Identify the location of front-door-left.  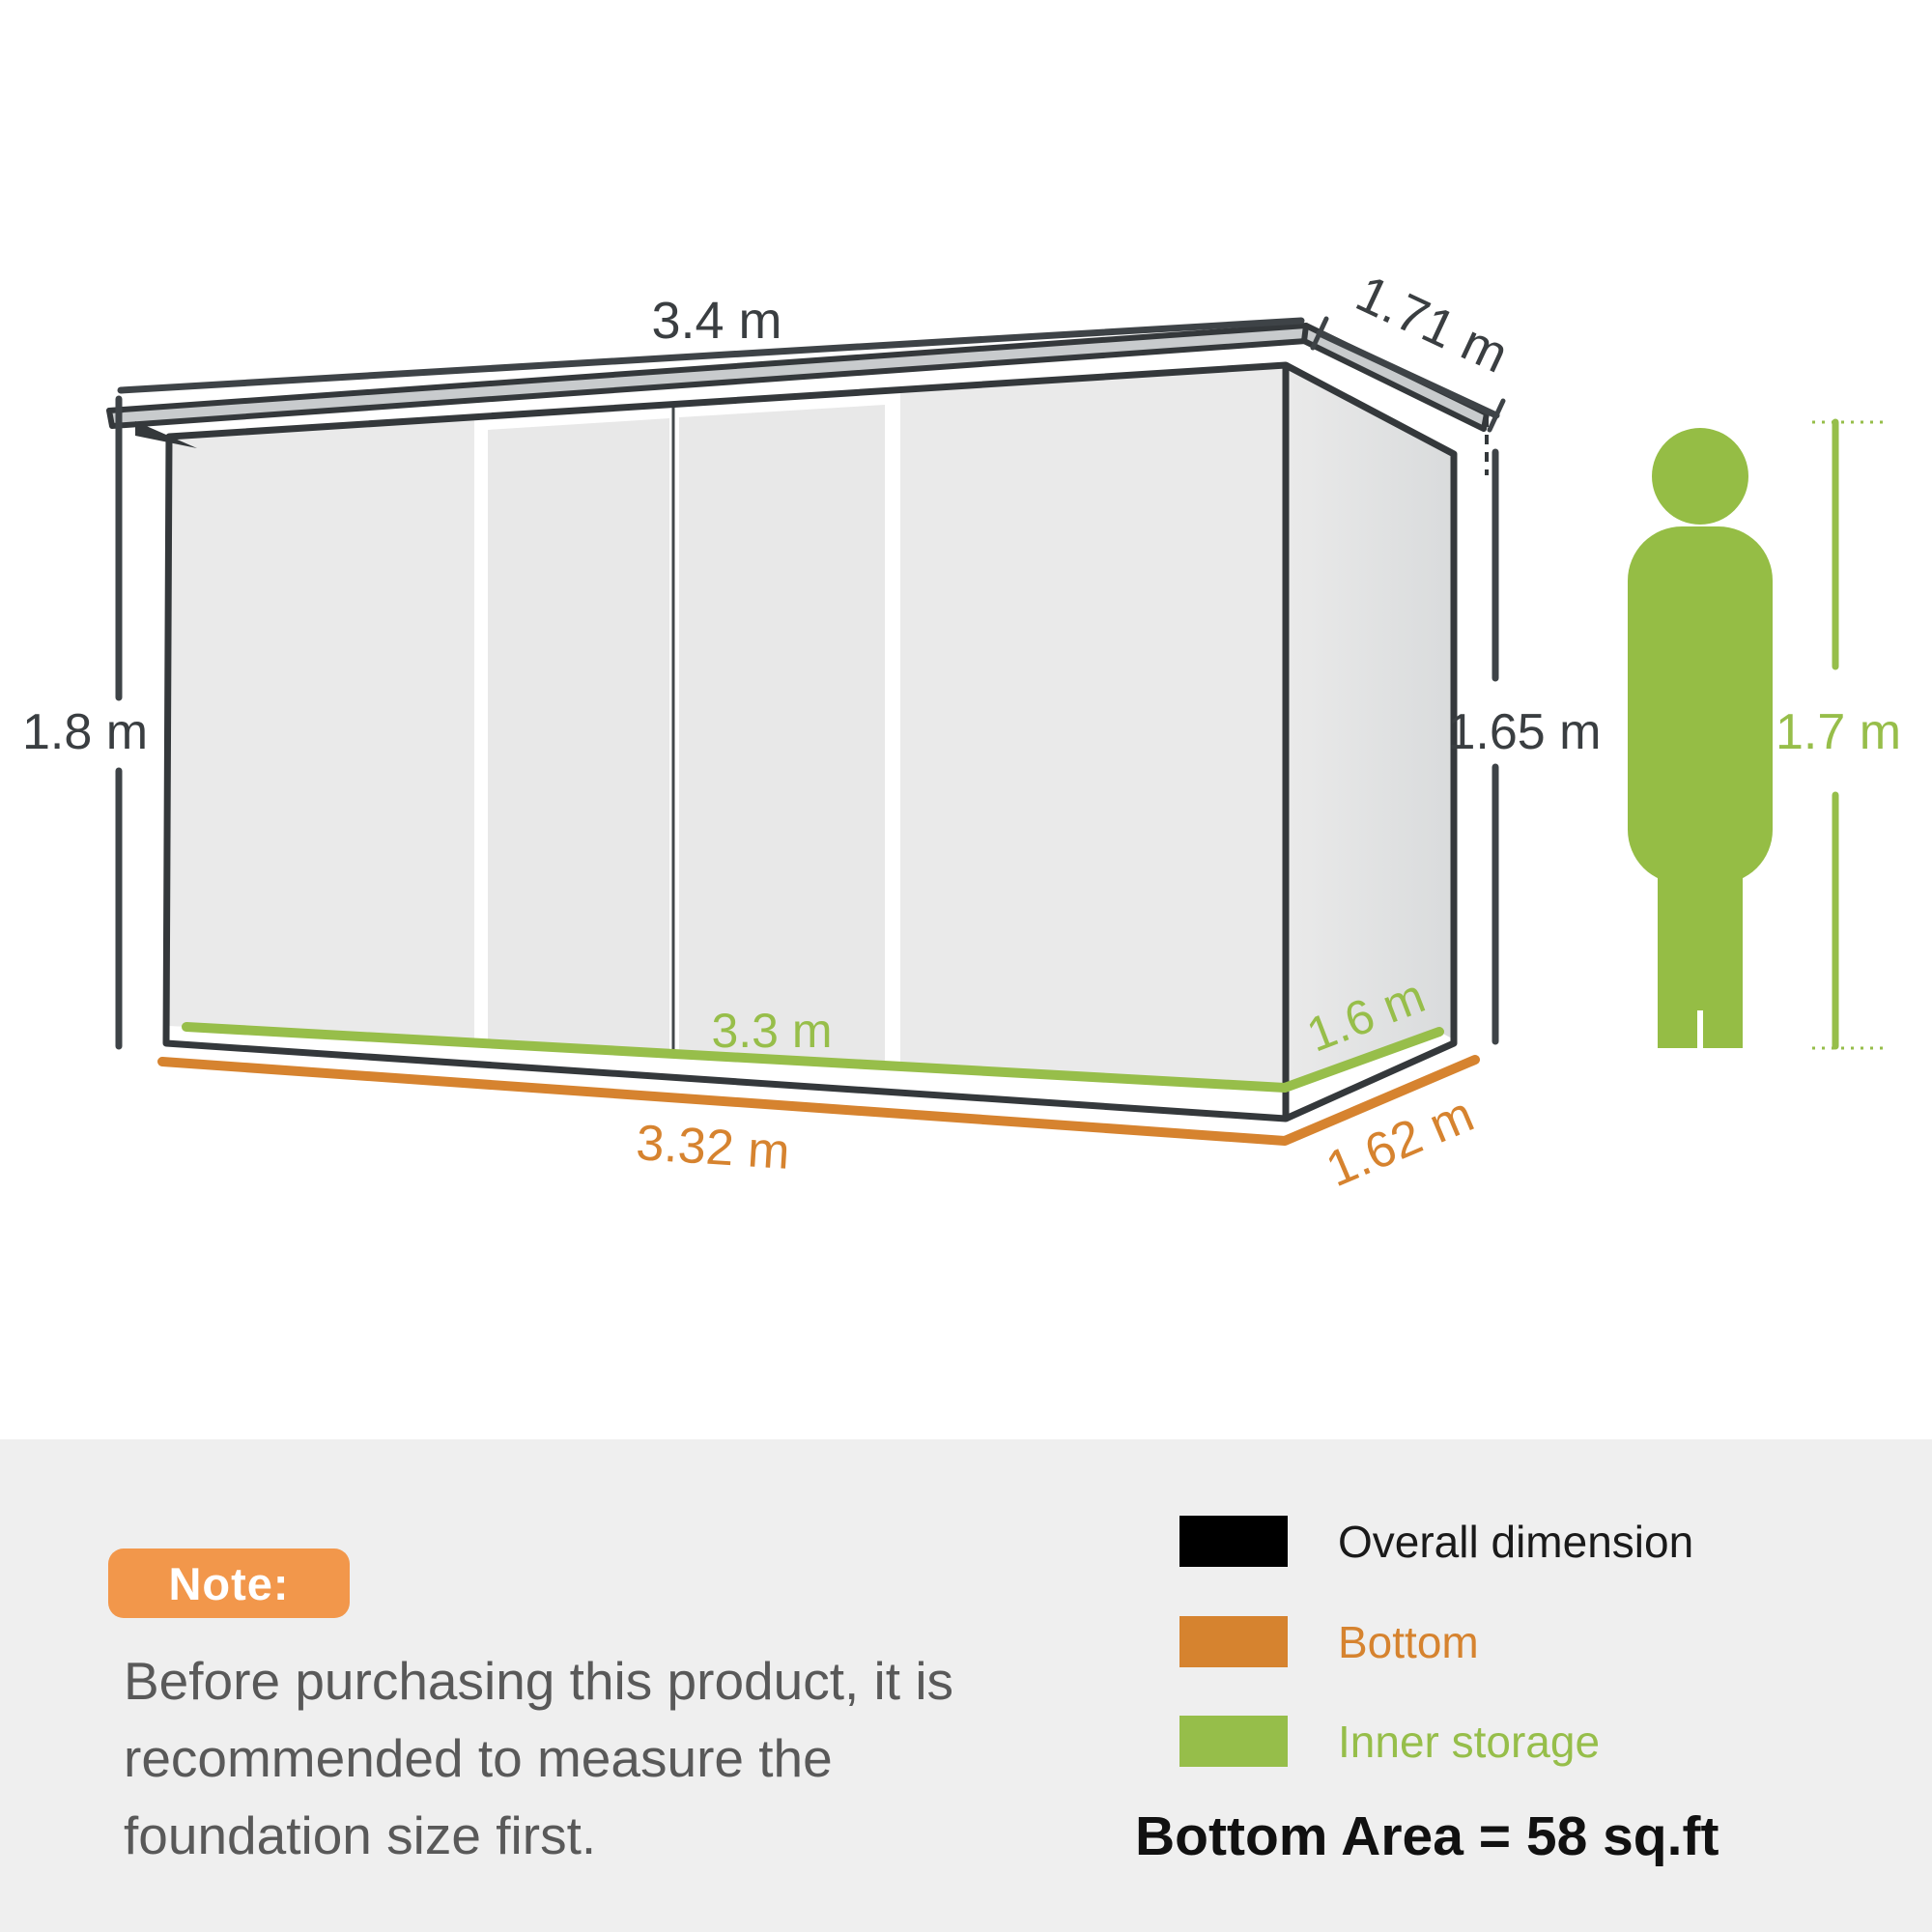
(578, 736).